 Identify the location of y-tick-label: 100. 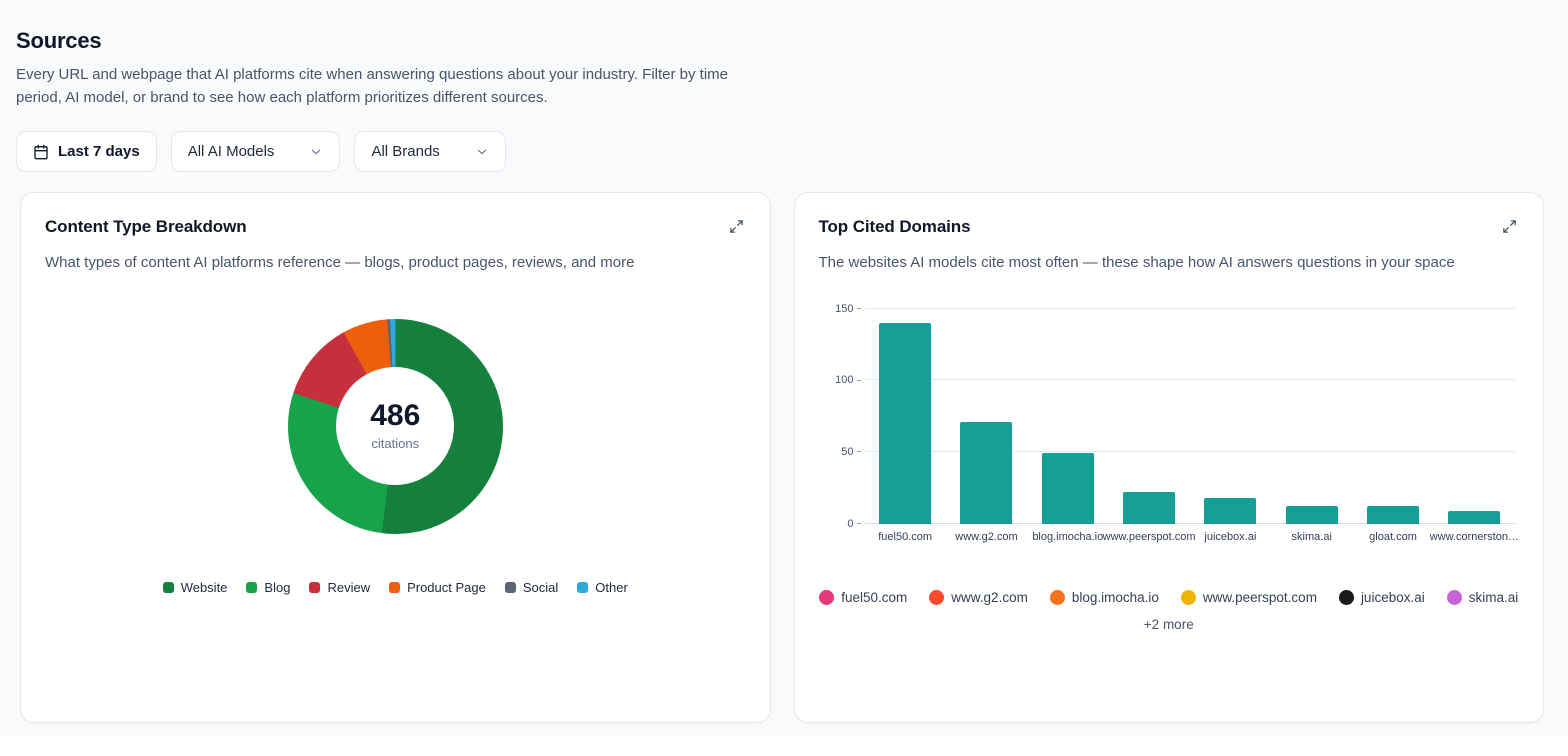
(847, 380).